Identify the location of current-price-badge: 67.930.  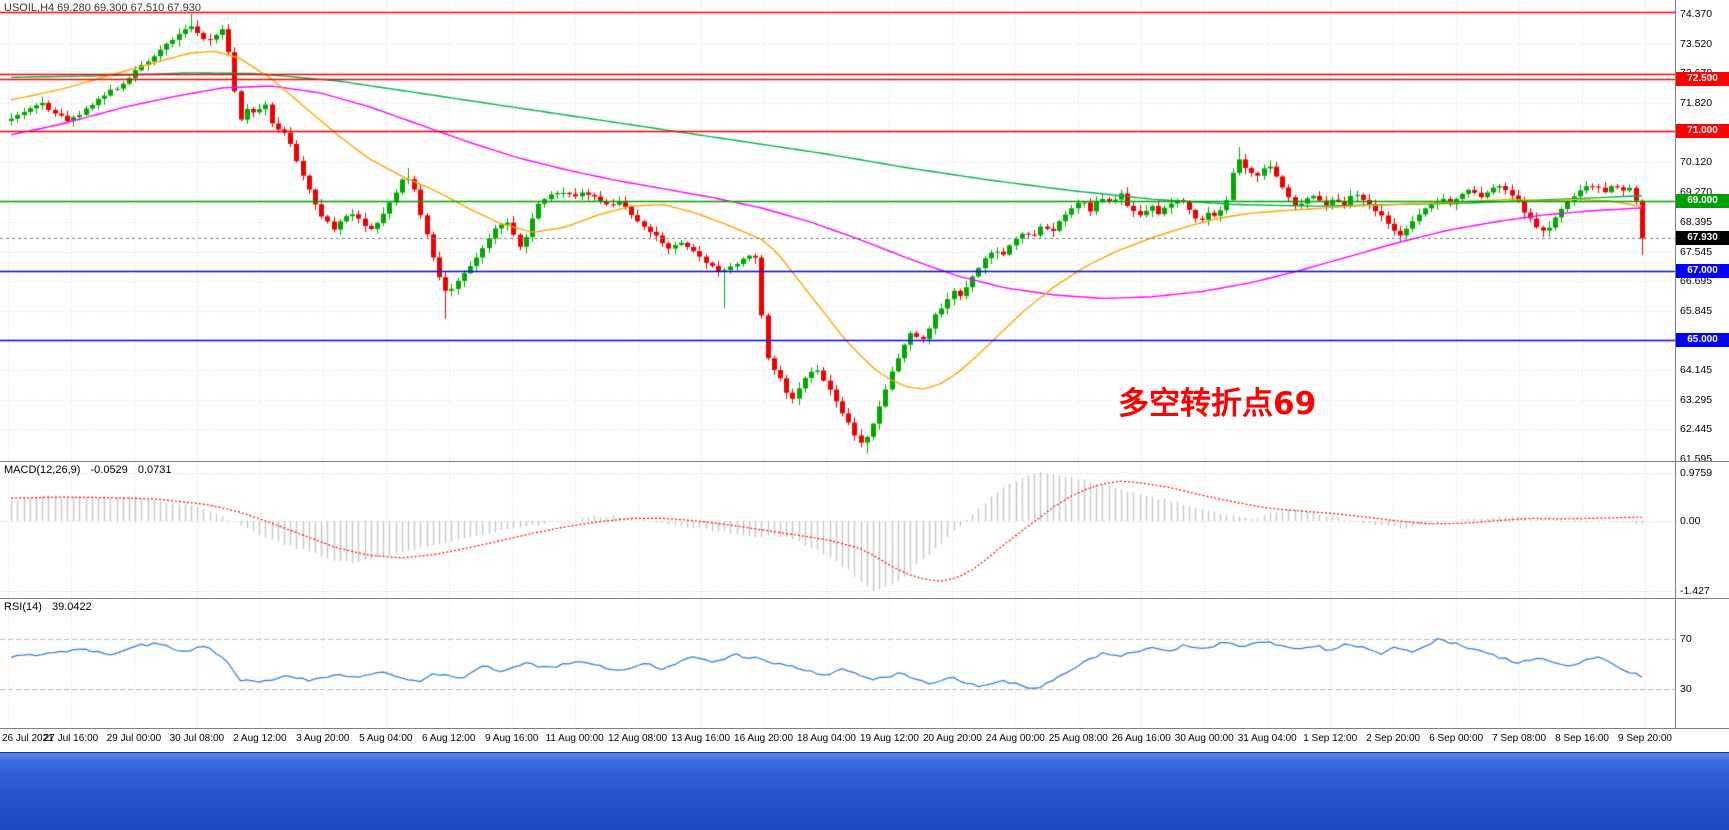
(1702, 238).